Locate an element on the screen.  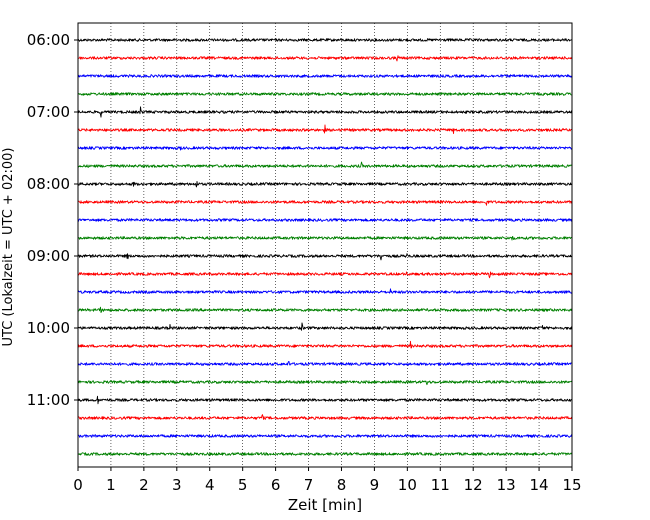
x-tick-label-3: 3 is located at coordinates (177, 485).